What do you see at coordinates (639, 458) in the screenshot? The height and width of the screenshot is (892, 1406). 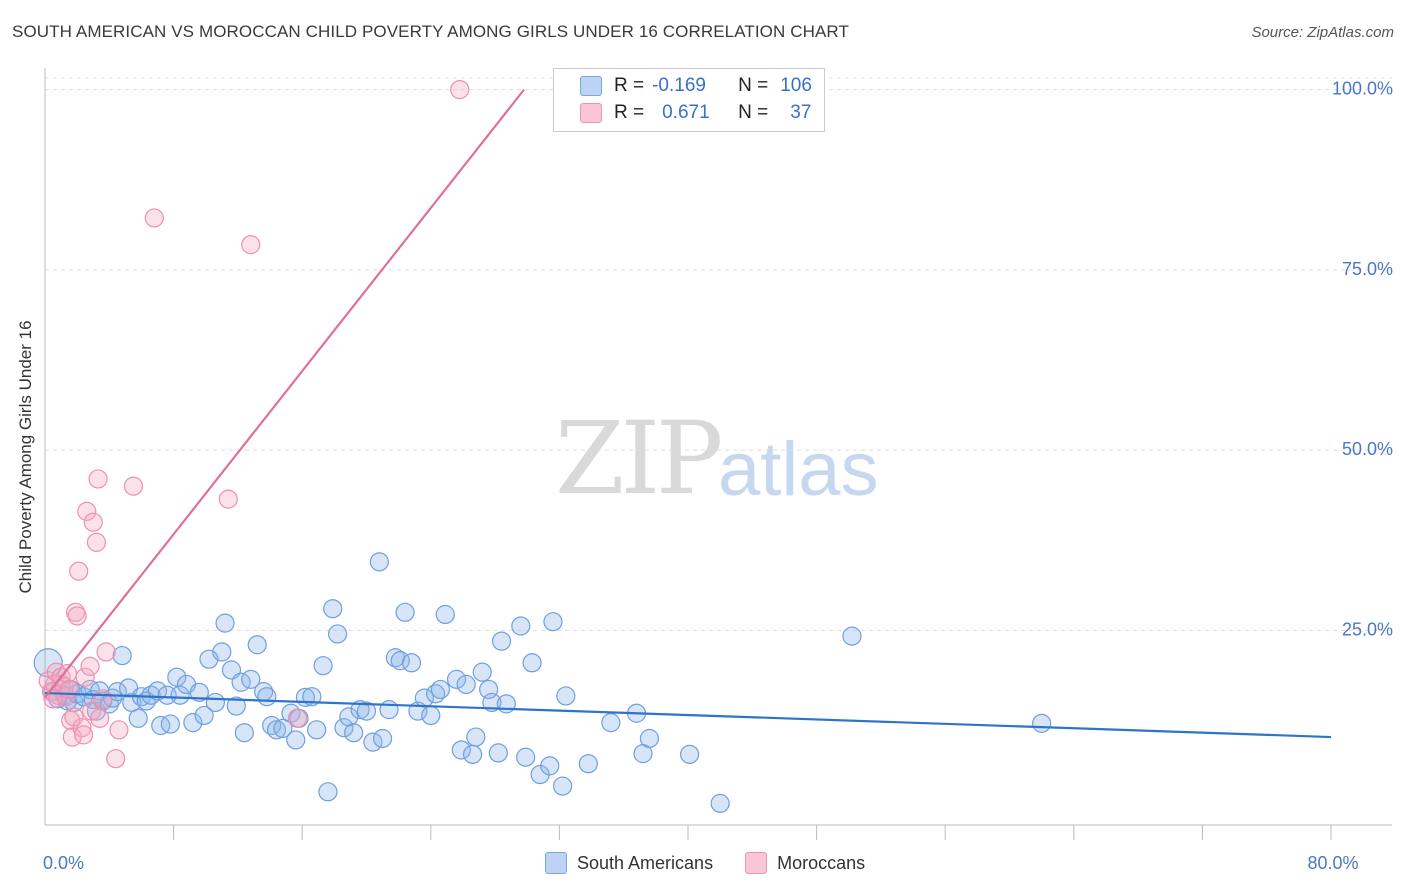 I see `watermark-zip: ZIP` at bounding box center [639, 458].